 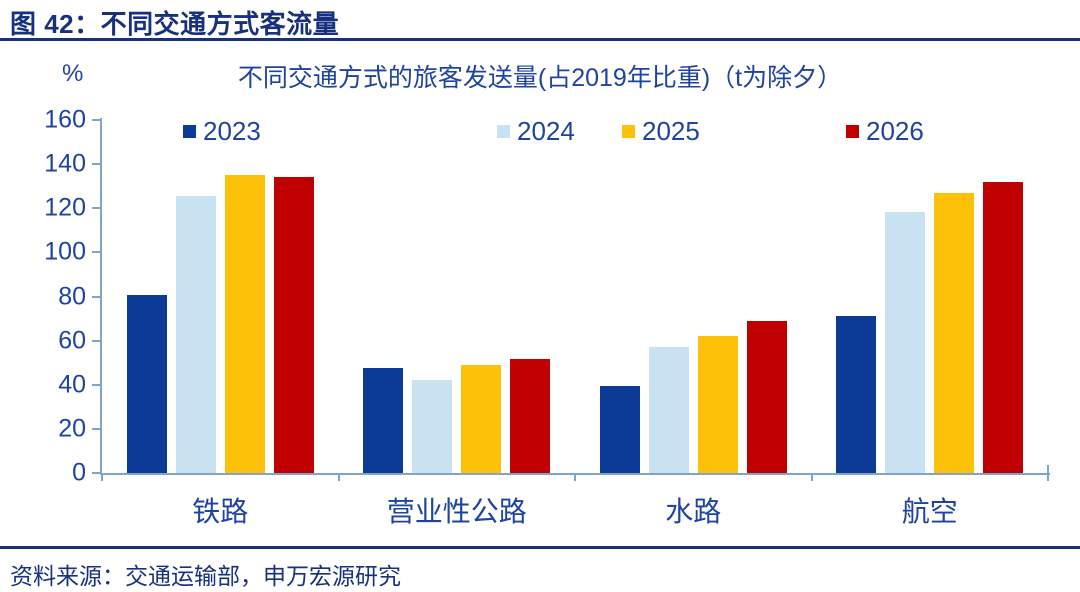 What do you see at coordinates (232, 131) in the screenshot?
I see `legend-label-series-1: 2023` at bounding box center [232, 131].